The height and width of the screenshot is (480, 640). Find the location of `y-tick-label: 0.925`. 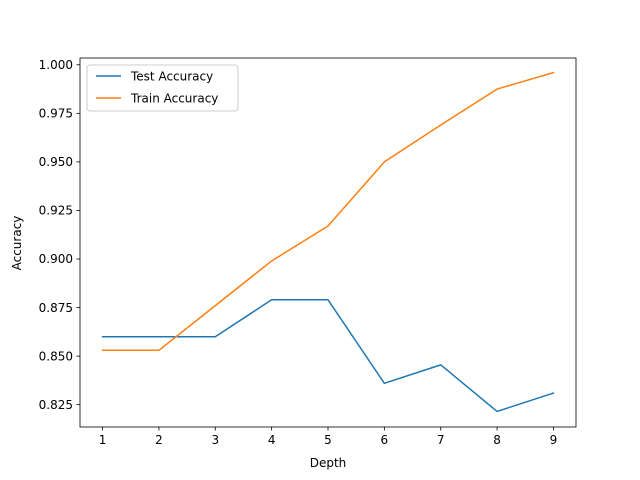

y-tick-label: 0.925 is located at coordinates (56, 211).